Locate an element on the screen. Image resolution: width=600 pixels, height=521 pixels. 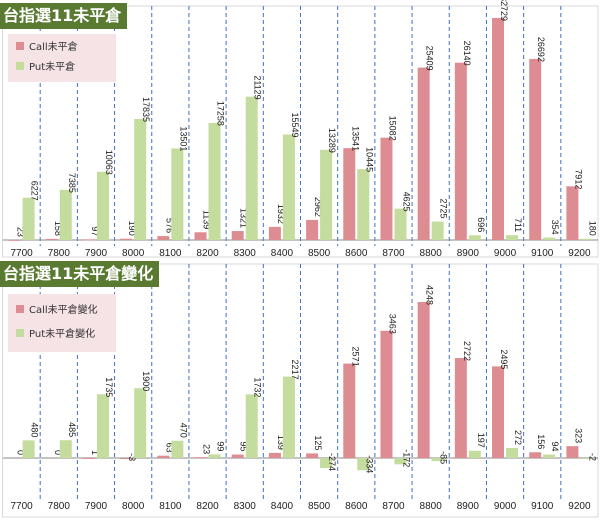
tick-label-oi-8900: 8900 is located at coordinates (468, 253).